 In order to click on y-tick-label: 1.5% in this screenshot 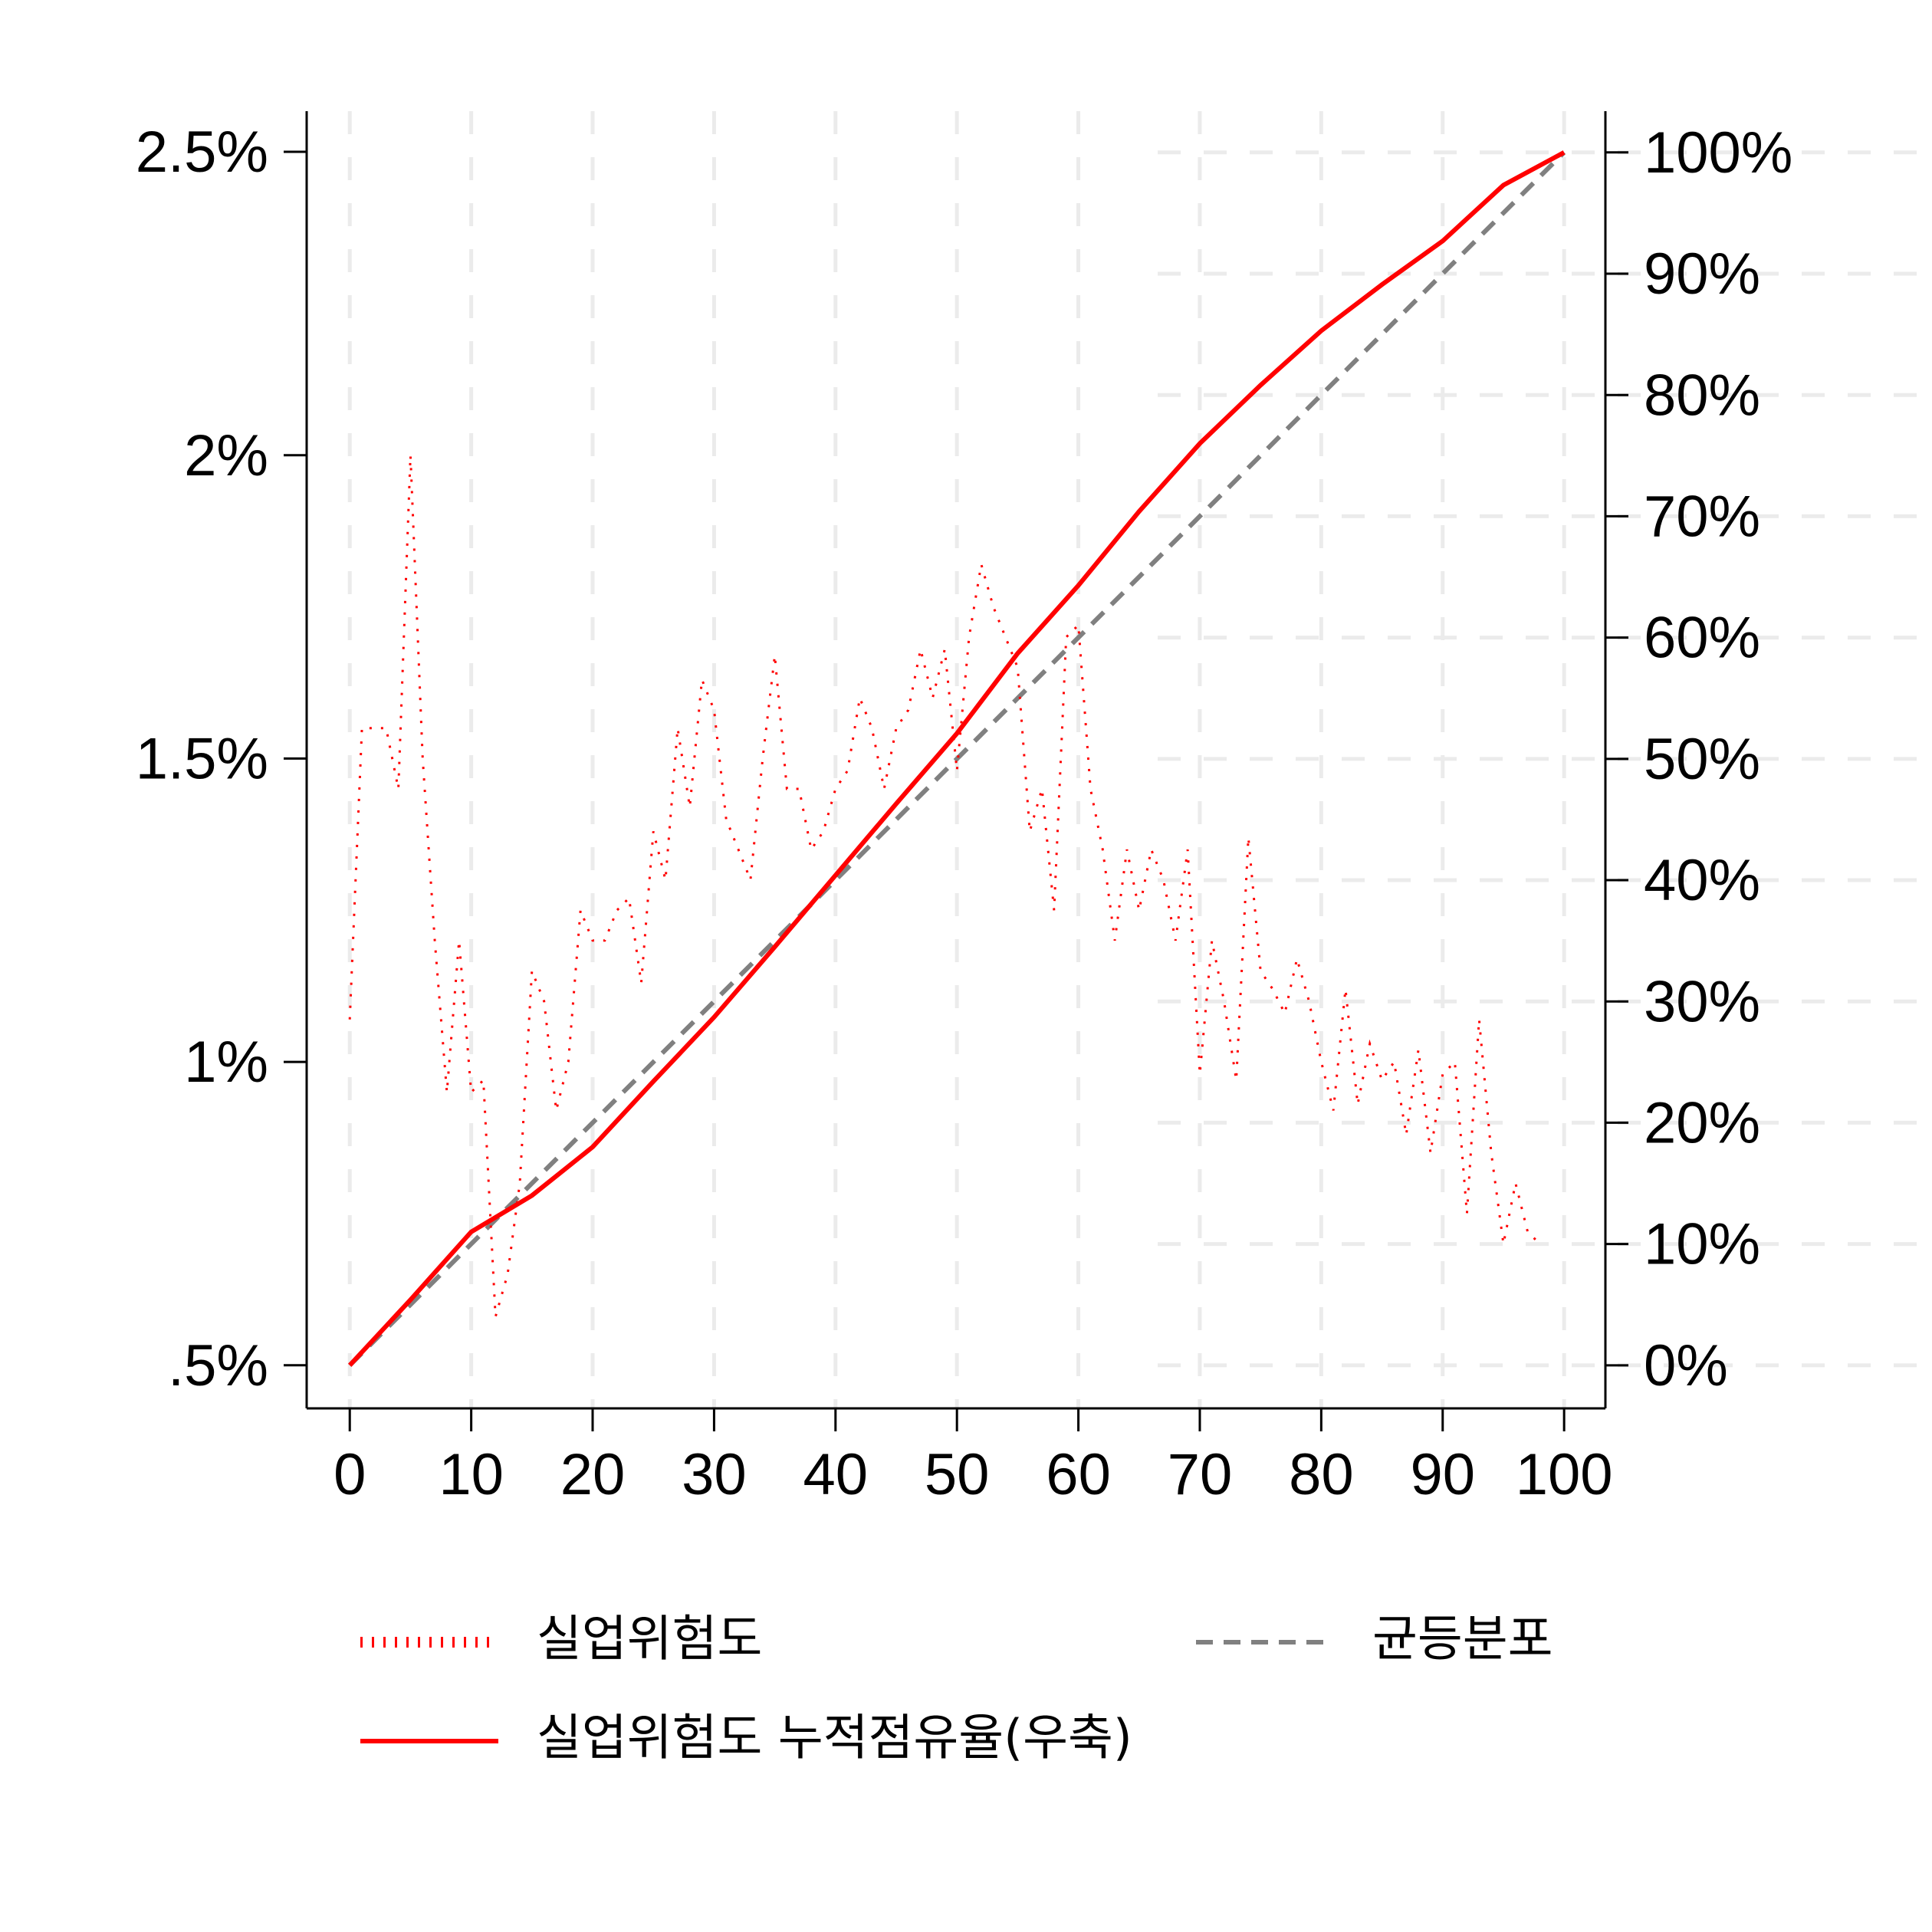, I will do `click(202, 758)`.